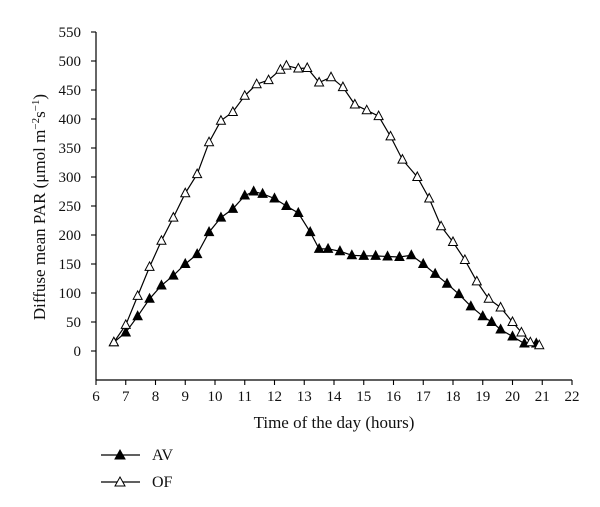  Describe the element at coordinates (96, 397) in the screenshot. I see `x-tick-label: 6` at that location.